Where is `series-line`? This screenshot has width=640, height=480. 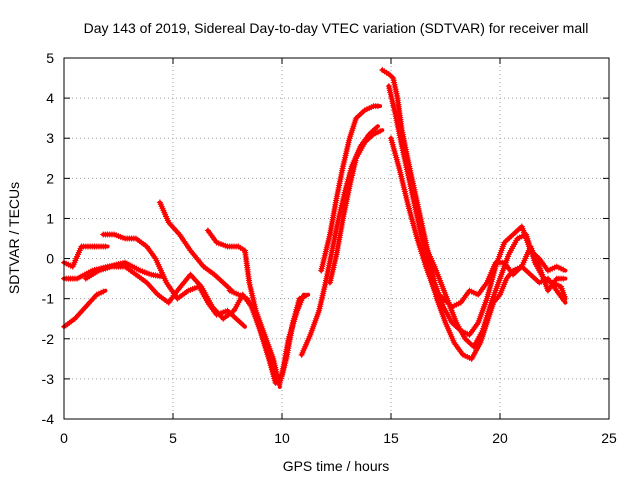 series-line is located at coordinates (269, 336).